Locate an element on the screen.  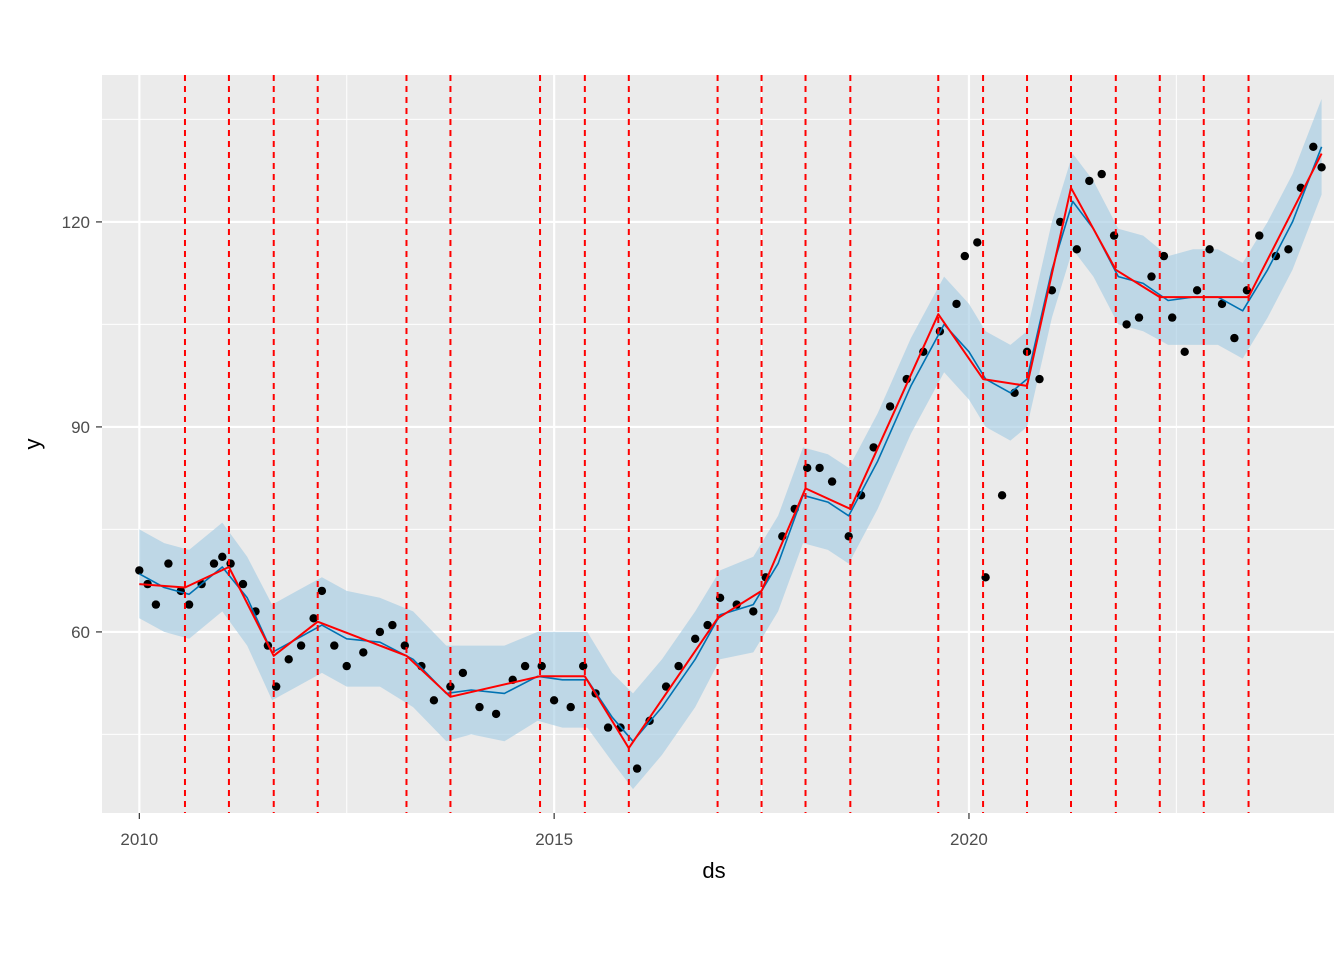
x-tick-label: 2015 is located at coordinates (554, 839).